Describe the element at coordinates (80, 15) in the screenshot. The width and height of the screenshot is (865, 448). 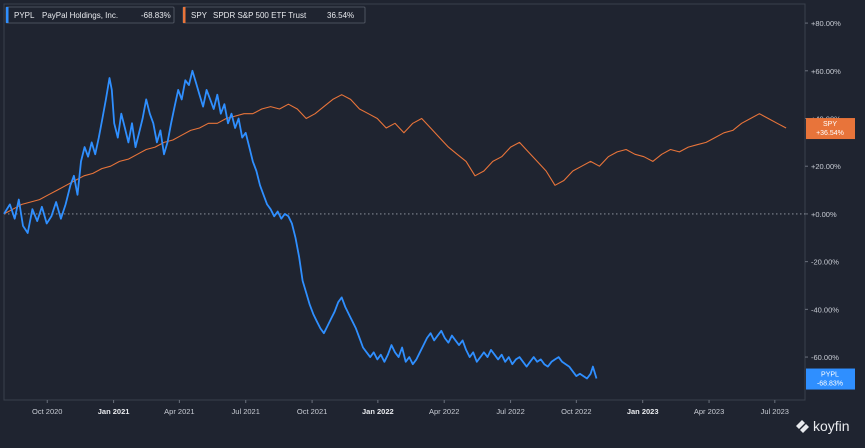
I see `legend-name: PayPal Holdings, Inc.` at that location.